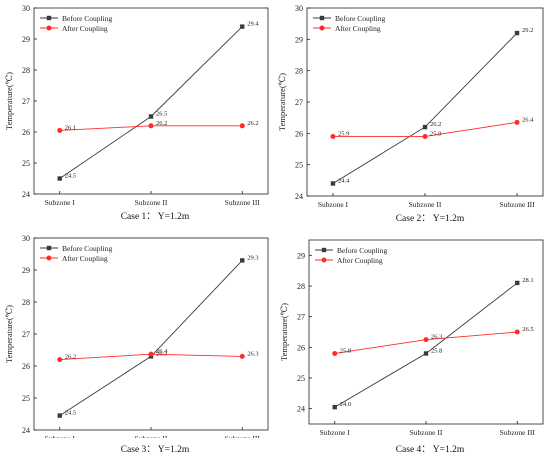  What do you see at coordinates (253, 24) in the screenshot?
I see `data-label: 29.4` at bounding box center [253, 24].